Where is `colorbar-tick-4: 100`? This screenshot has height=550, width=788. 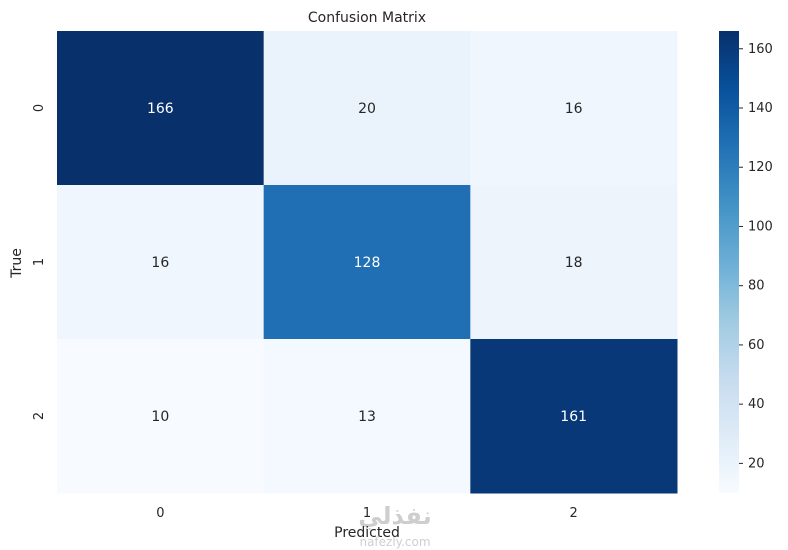
colorbar-tick-4: 100 is located at coordinates (760, 226).